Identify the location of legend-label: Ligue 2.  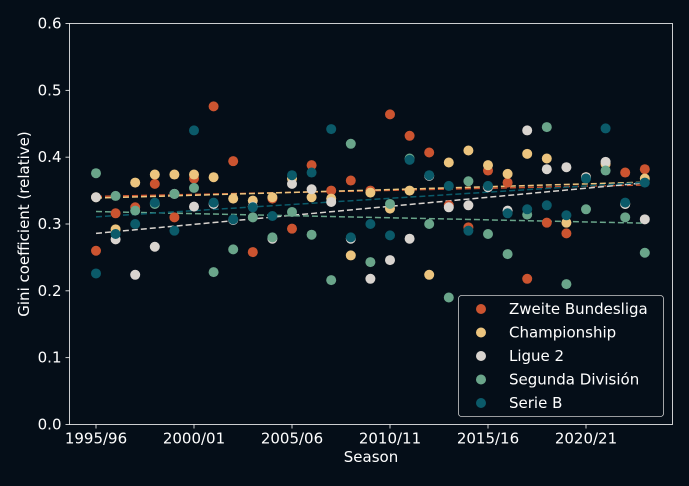
(536, 356).